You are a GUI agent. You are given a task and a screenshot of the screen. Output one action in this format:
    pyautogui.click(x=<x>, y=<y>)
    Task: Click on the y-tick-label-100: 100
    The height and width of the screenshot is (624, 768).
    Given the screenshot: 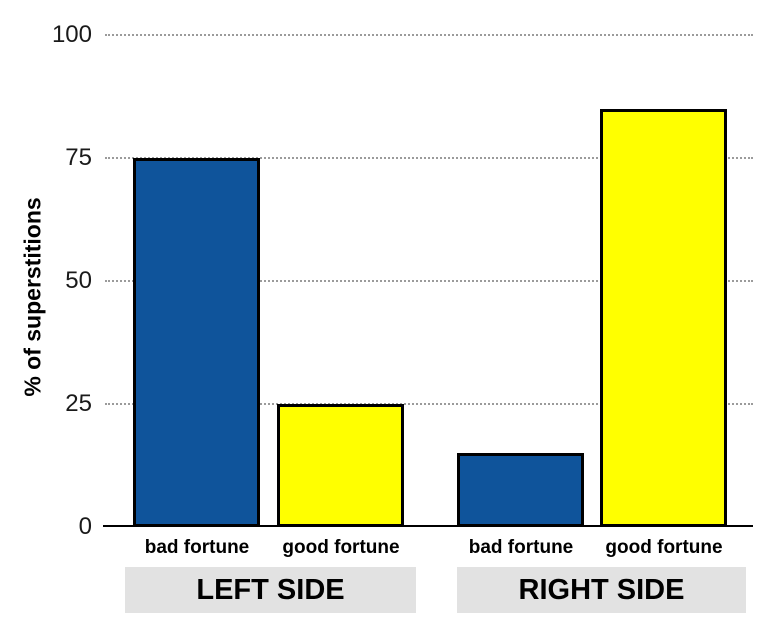 What is the action you would take?
    pyautogui.click(x=71, y=34)
    